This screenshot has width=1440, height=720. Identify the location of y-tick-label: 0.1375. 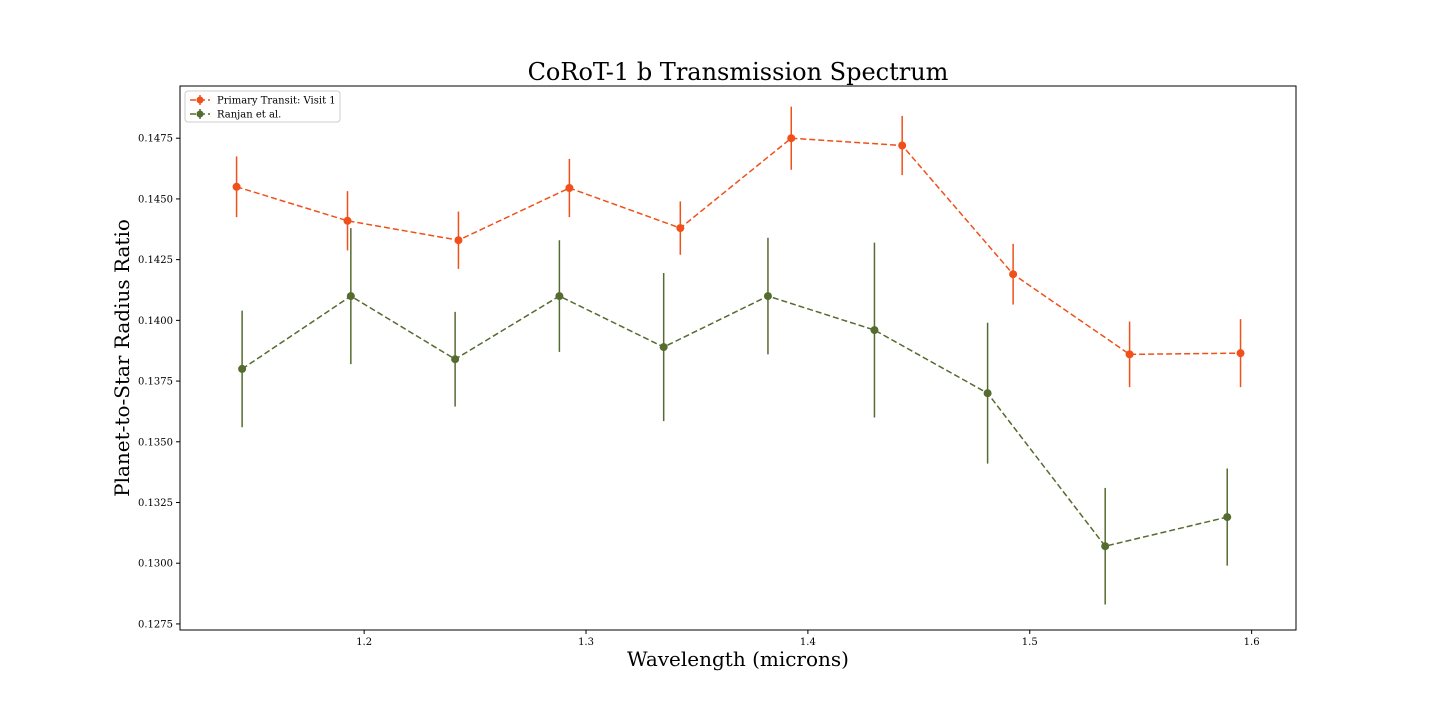
(155, 382).